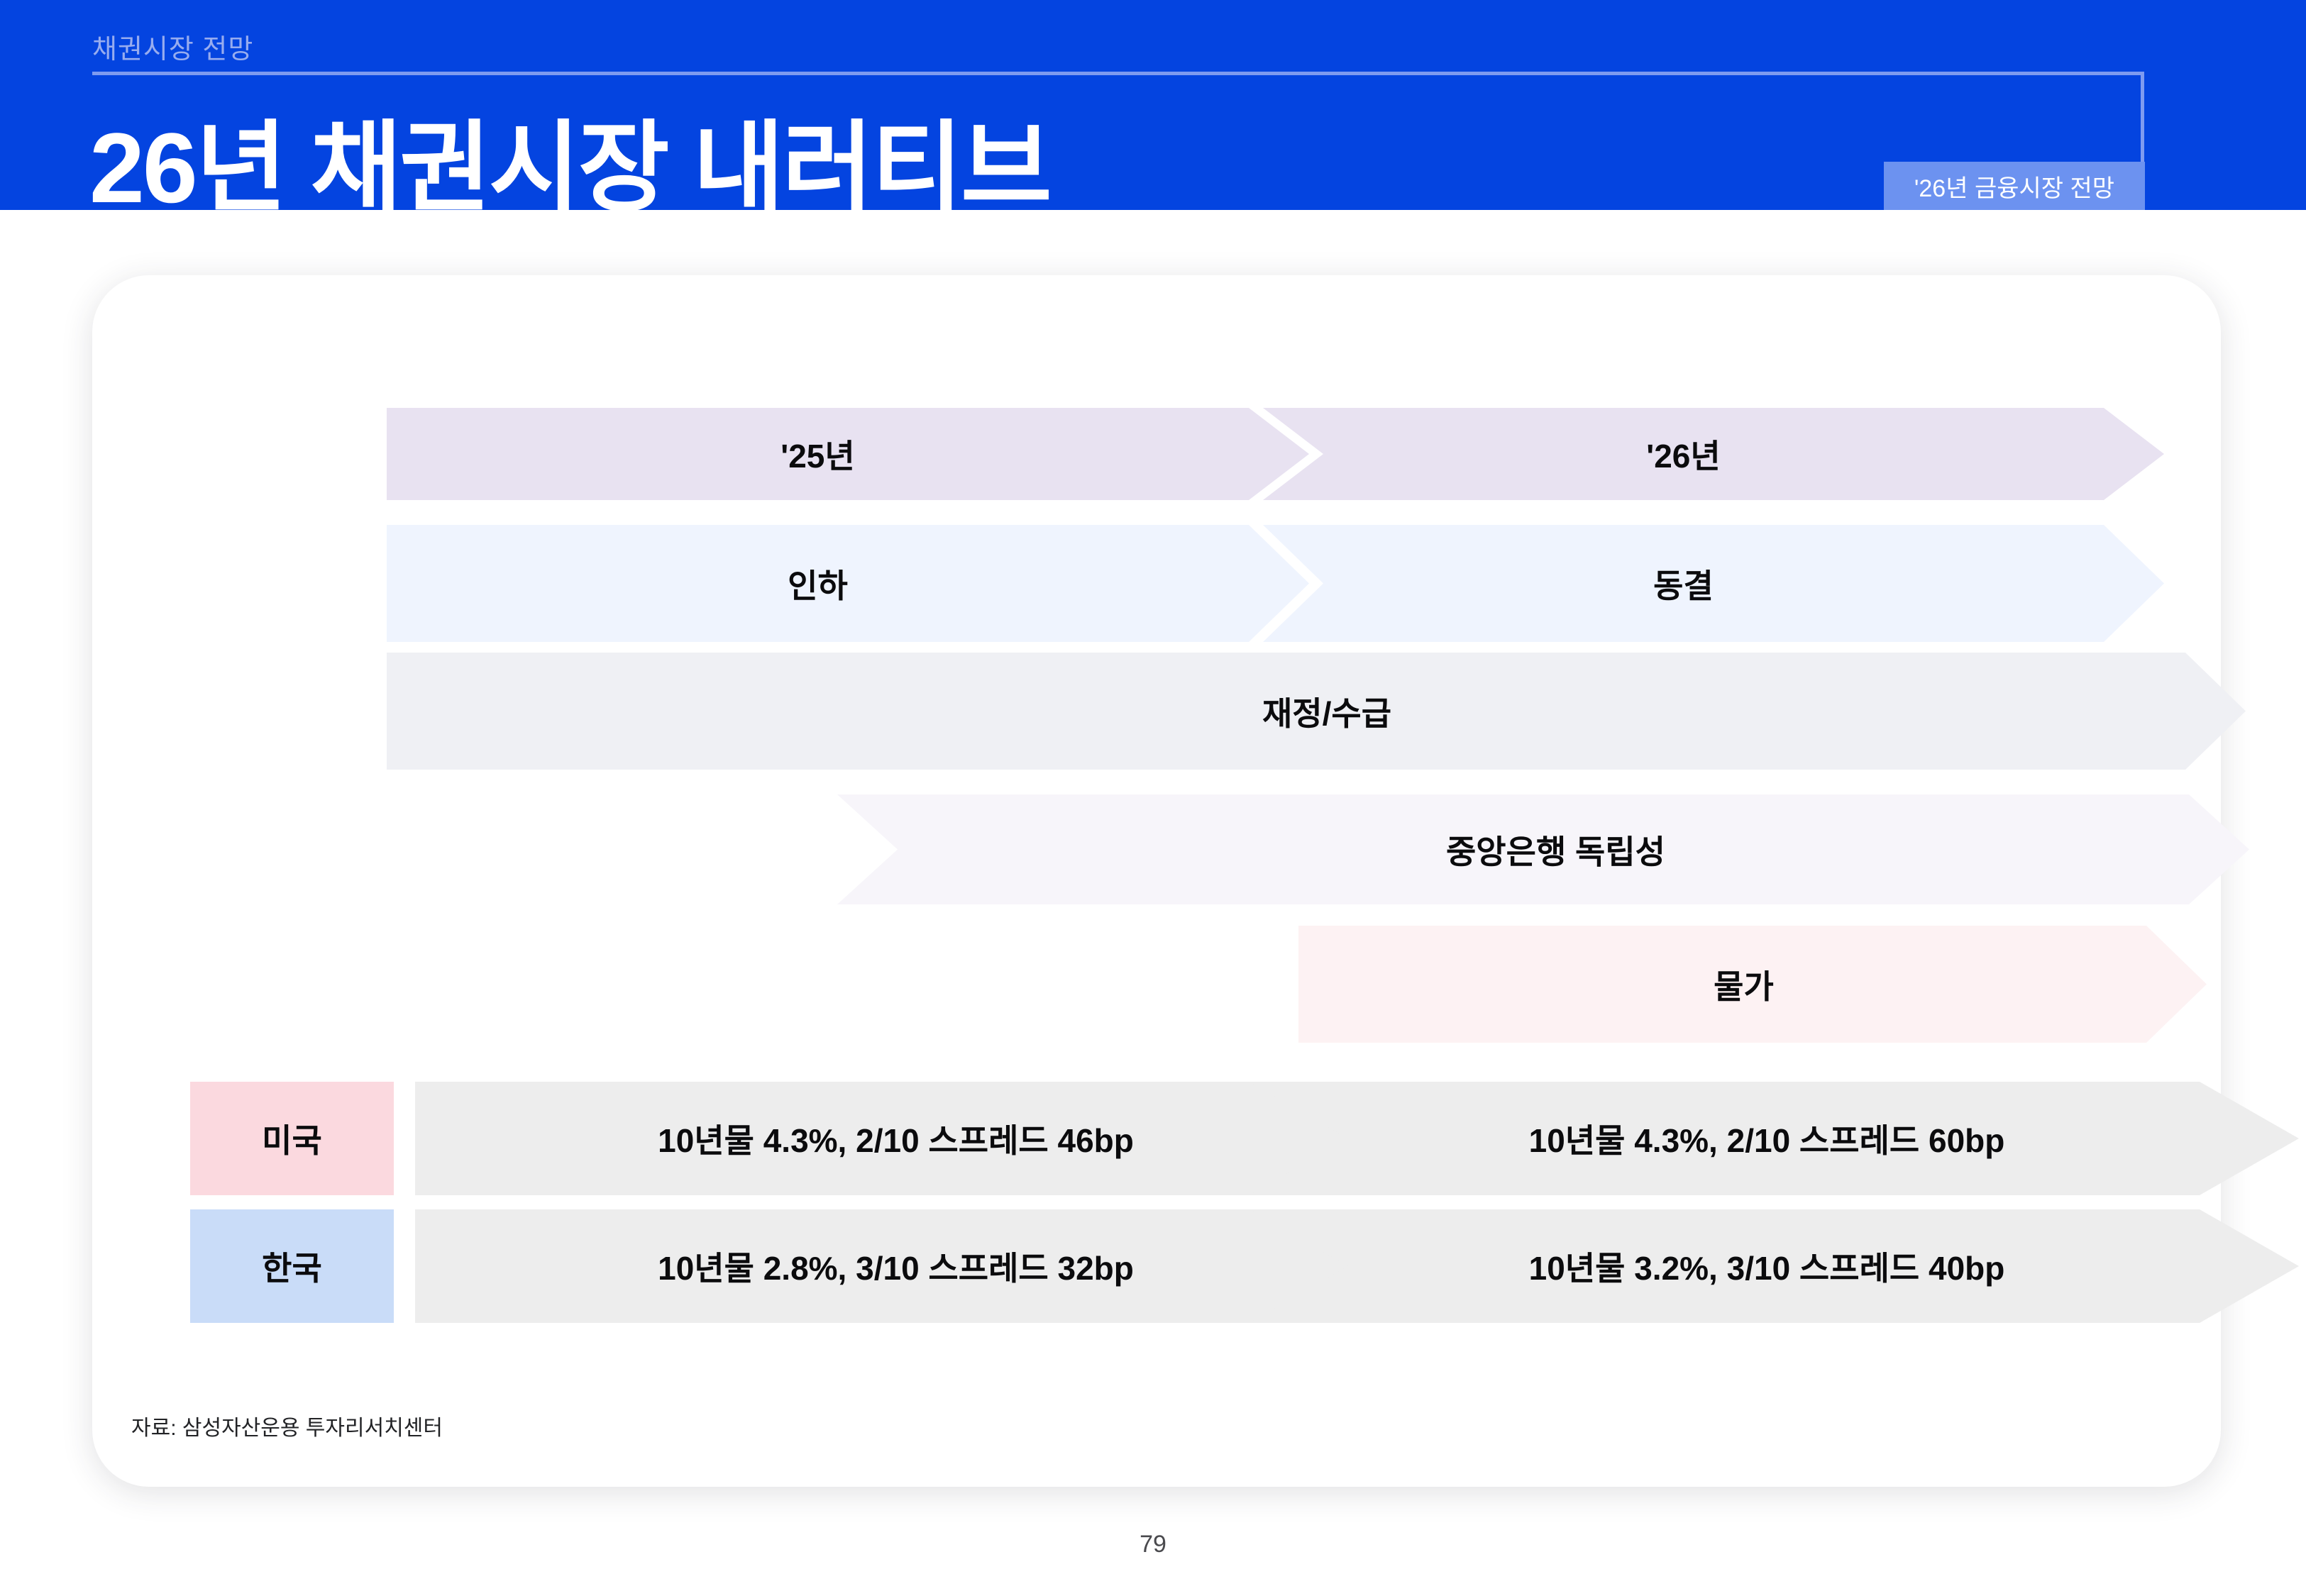 Image resolution: width=2306 pixels, height=1596 pixels. Describe the element at coordinates (1766, 1140) in the screenshot. I see `us-2026-value: 10년물 4.3%, 2/10 스프레드 60bp` at that location.